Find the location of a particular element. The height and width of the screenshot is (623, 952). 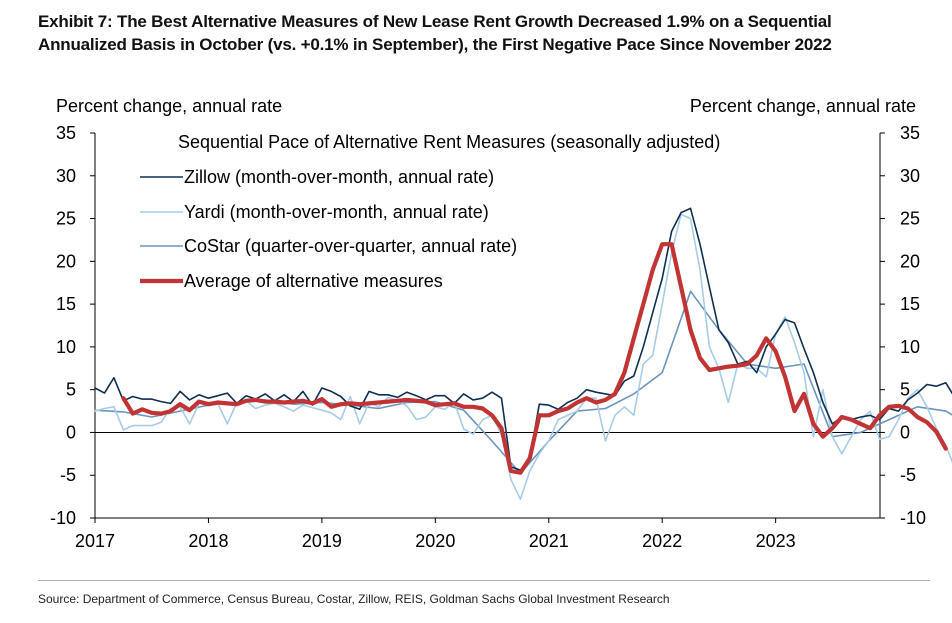

y-tick-label-left: 10 is located at coordinates (66, 347).